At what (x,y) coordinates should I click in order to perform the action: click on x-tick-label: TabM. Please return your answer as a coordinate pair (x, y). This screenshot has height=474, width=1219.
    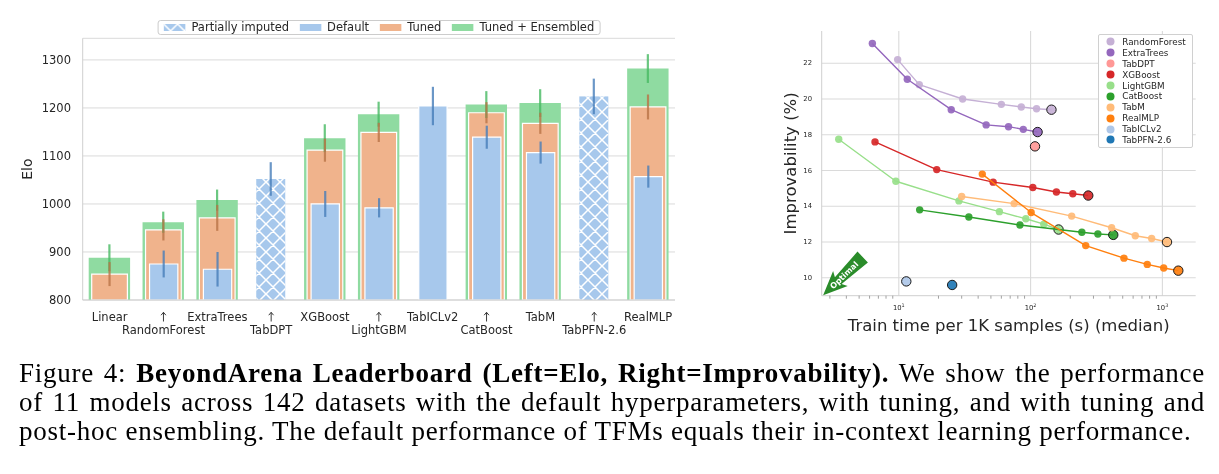
    Looking at the image, I should click on (540, 316).